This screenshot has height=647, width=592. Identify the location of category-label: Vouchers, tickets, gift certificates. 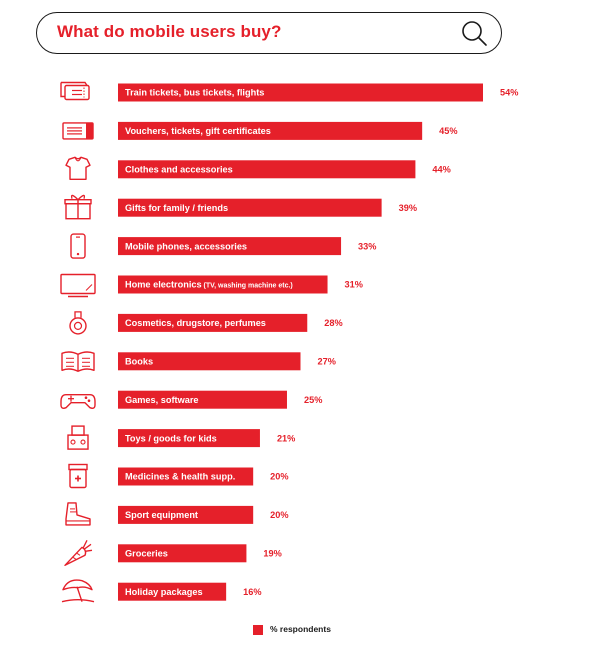
(198, 131).